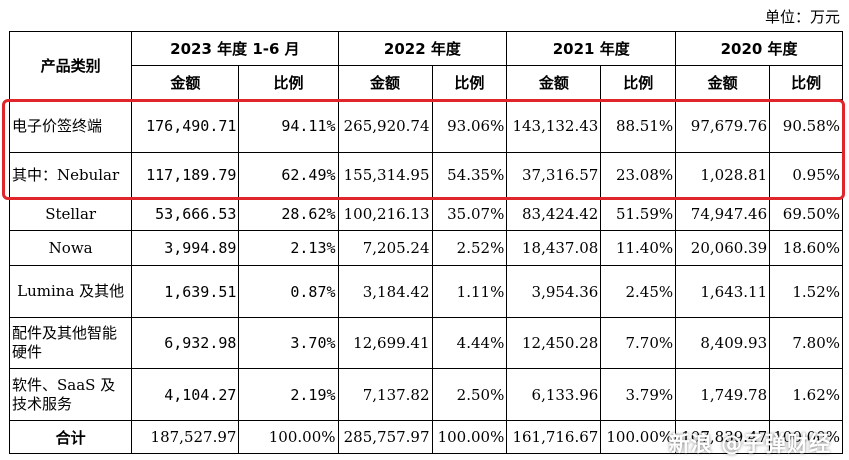 This screenshot has height=460, width=849. What do you see at coordinates (806, 394) in the screenshot?
I see `cell-value: 1.62%` at bounding box center [806, 394].